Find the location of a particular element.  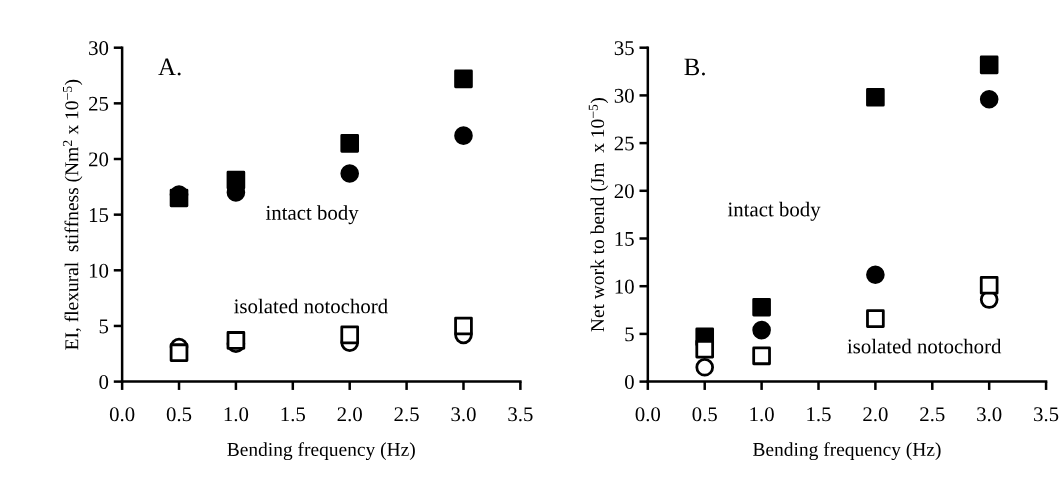

y-tick-label: 35 is located at coordinates (624, 48).